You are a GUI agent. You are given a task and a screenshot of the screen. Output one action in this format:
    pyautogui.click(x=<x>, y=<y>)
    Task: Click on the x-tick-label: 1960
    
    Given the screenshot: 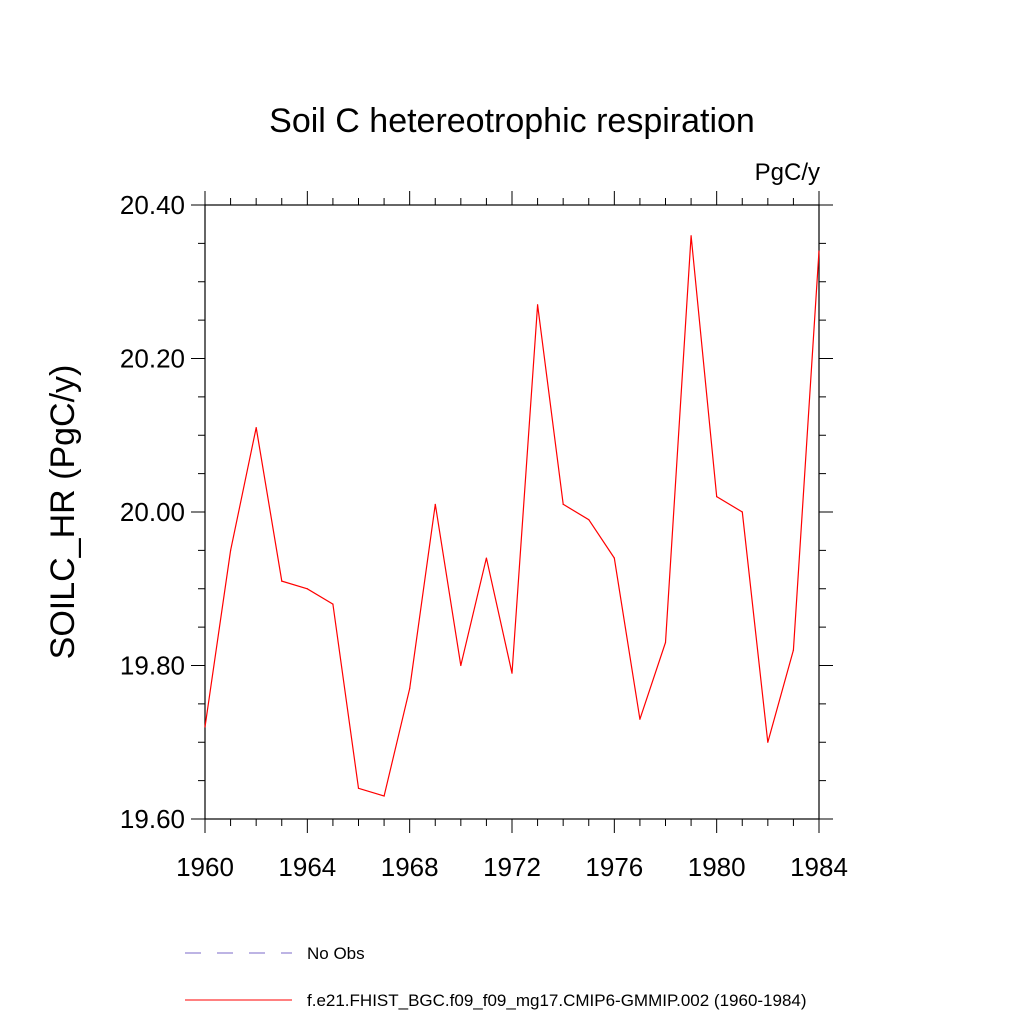 What is the action you would take?
    pyautogui.click(x=205, y=867)
    